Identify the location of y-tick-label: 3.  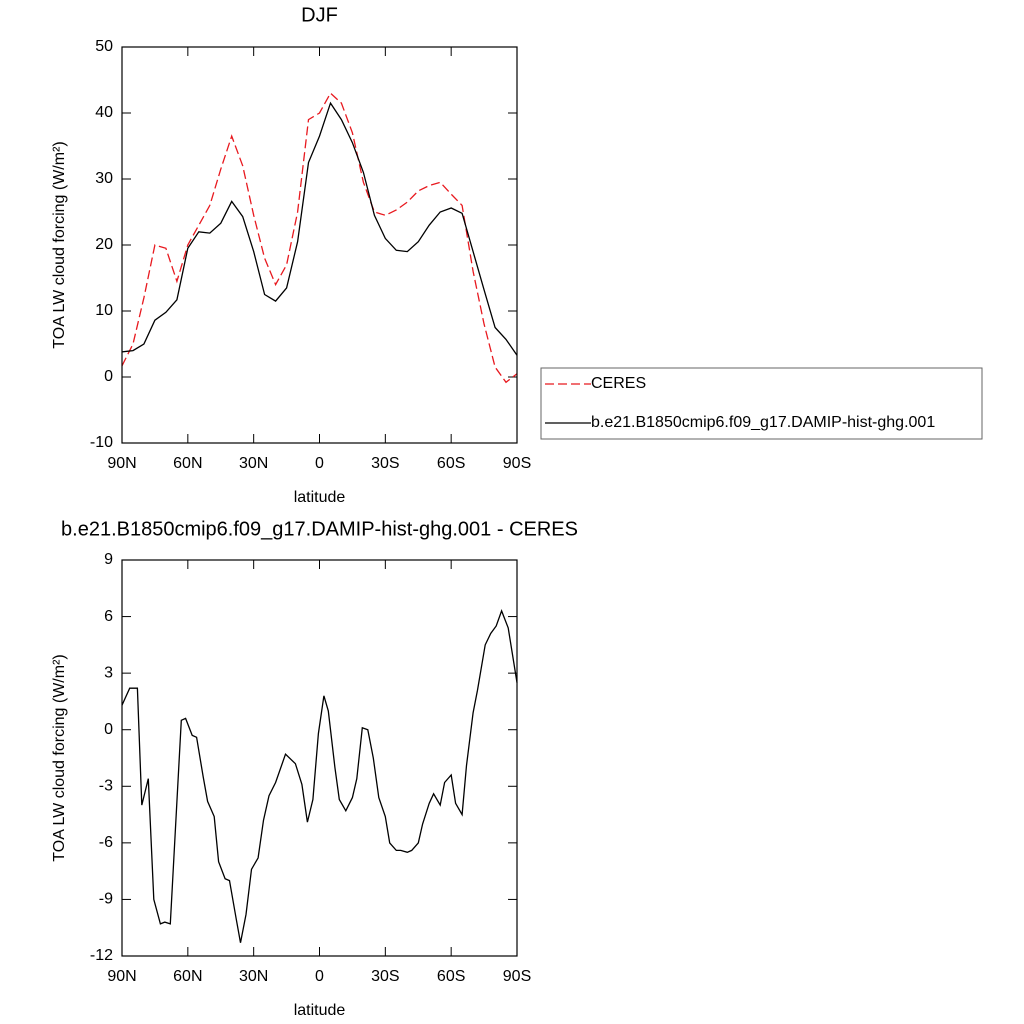
(108, 672).